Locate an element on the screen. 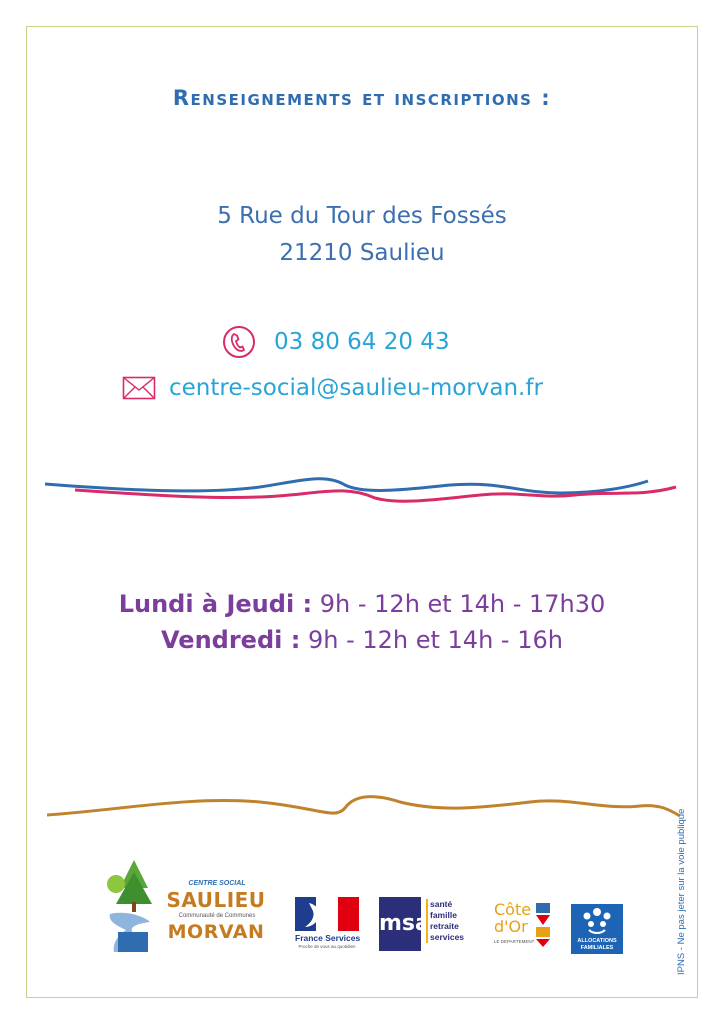 The height and width of the screenshot is (1024, 724). cote-dor-line-1: Côte is located at coordinates (513, 909).